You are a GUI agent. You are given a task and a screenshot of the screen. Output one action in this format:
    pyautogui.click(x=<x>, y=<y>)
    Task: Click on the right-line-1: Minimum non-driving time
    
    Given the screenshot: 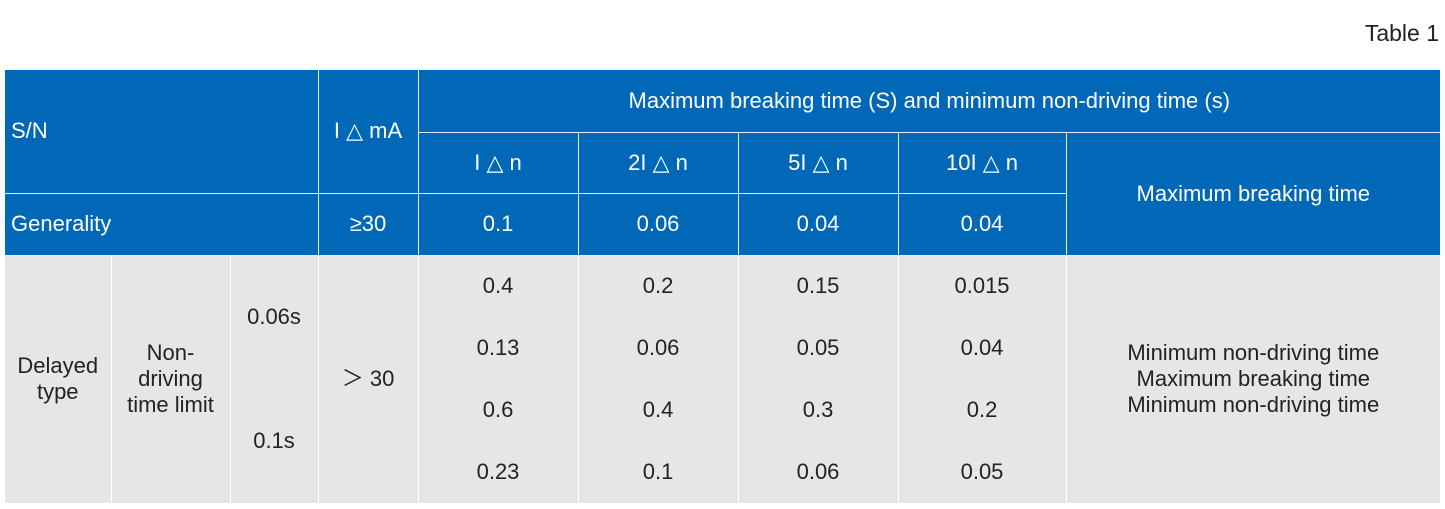 What is the action you would take?
    pyautogui.click(x=1253, y=353)
    